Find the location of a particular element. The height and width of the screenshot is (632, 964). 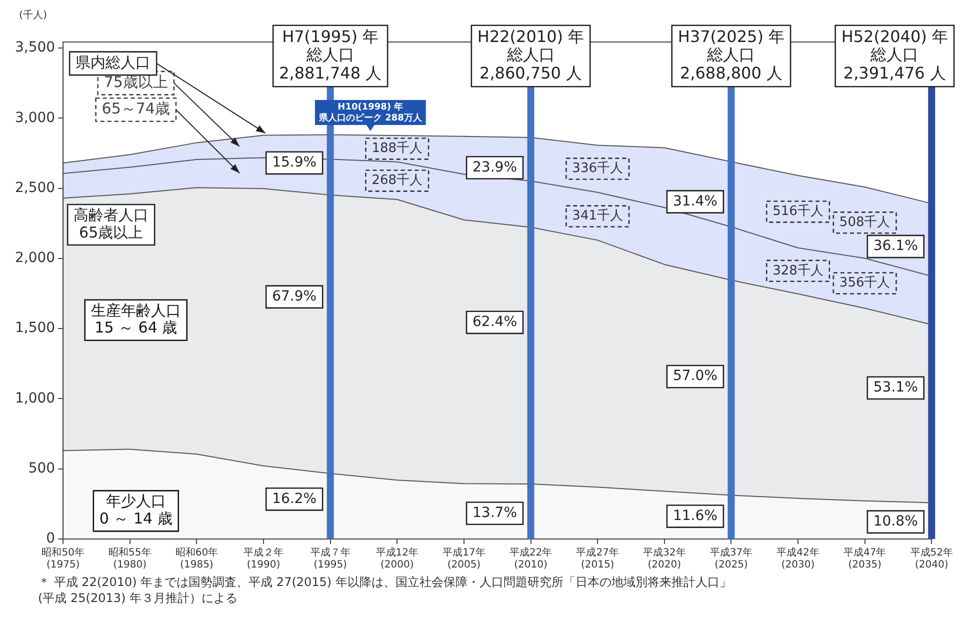

series-label: 年少人口 0 ～ 14 歳 is located at coordinates (135, 510).